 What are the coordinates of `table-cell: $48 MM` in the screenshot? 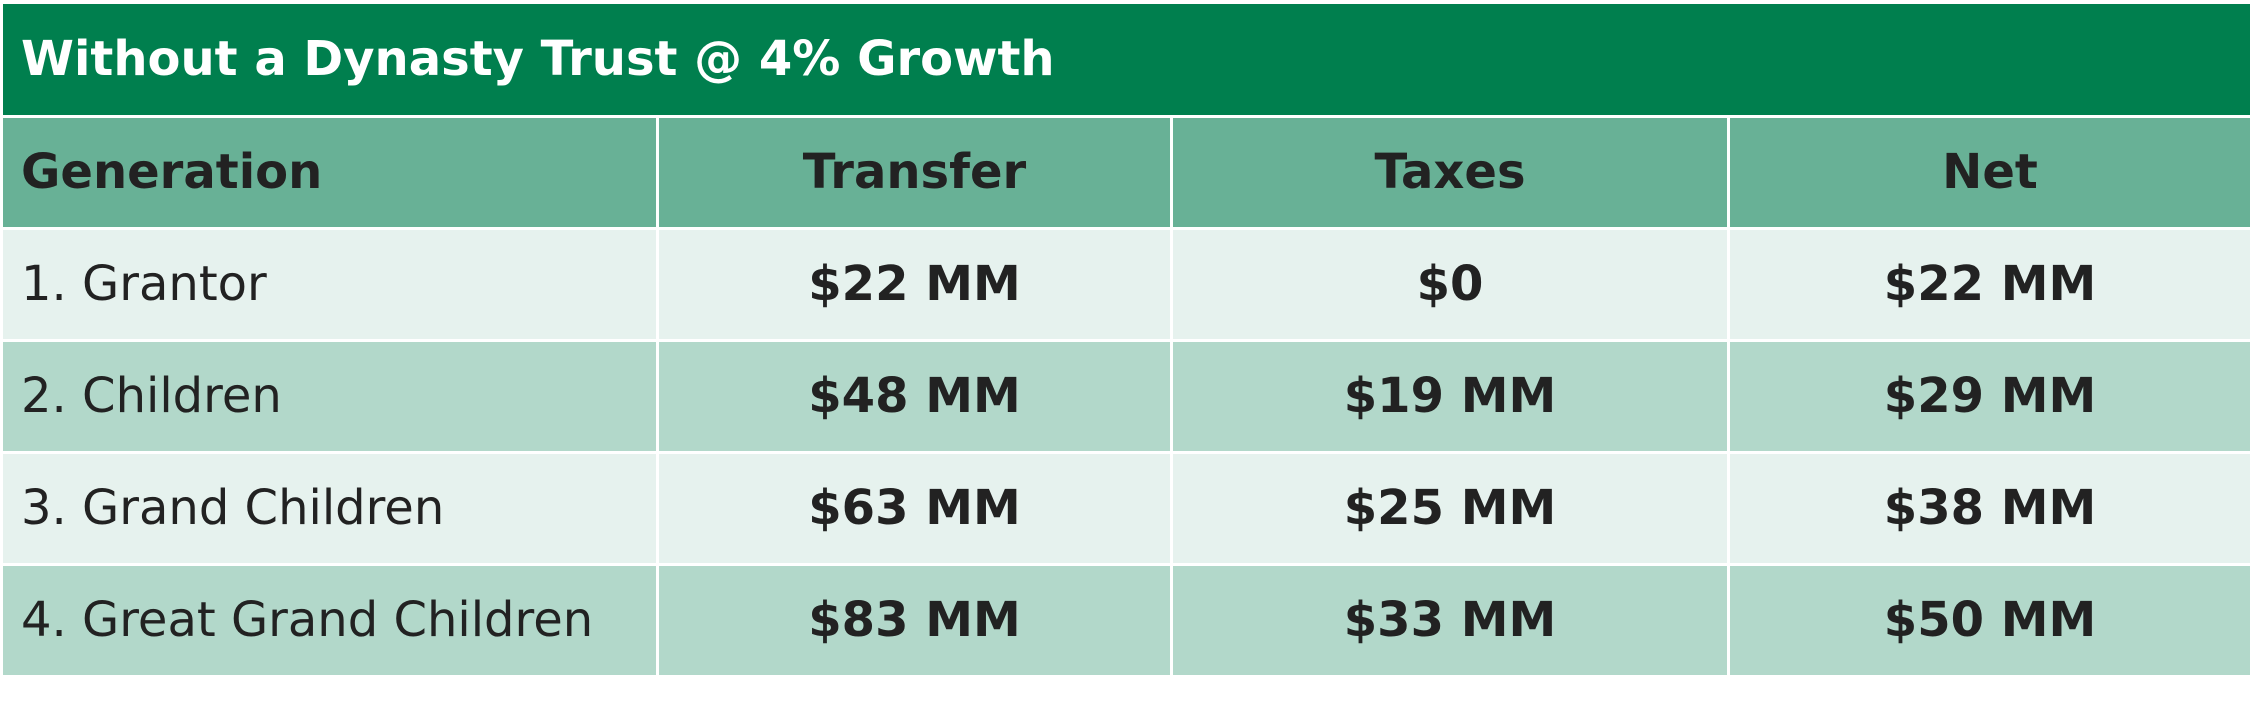 It's located at (914, 396).